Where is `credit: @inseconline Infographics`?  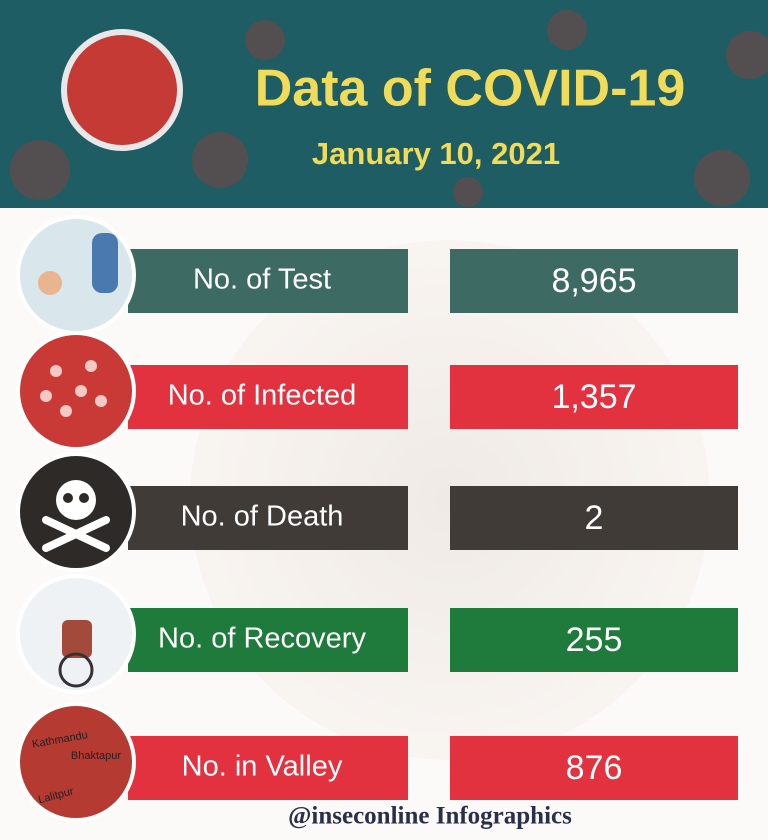
credit: @inseconline Infographics is located at coordinates (430, 816).